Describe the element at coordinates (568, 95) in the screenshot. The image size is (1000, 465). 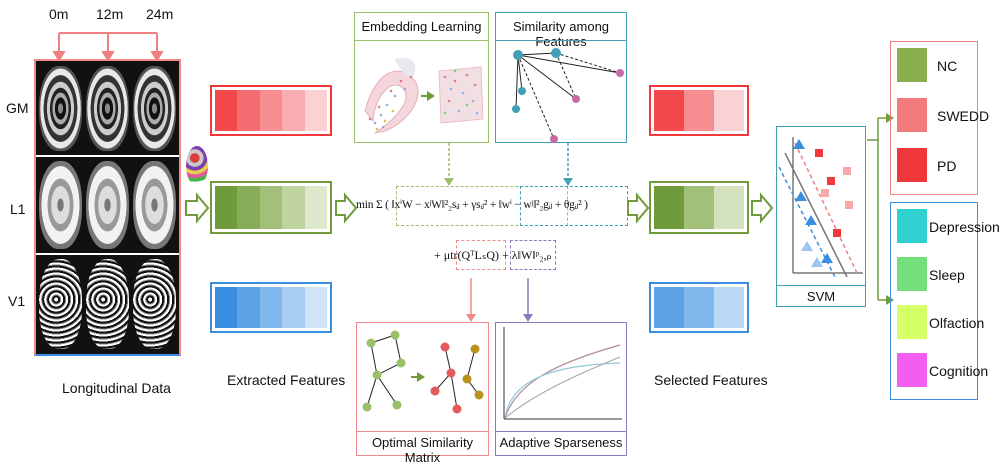
I see `similarity-graph-icon` at that location.